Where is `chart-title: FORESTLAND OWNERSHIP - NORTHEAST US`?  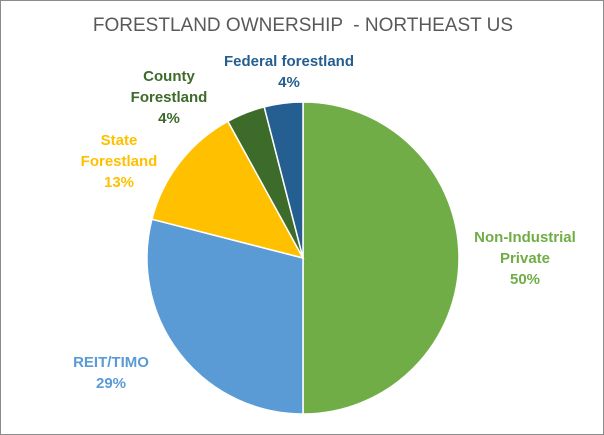
chart-title: FORESTLAND OWNERSHIP - NORTHEAST US is located at coordinates (303, 25).